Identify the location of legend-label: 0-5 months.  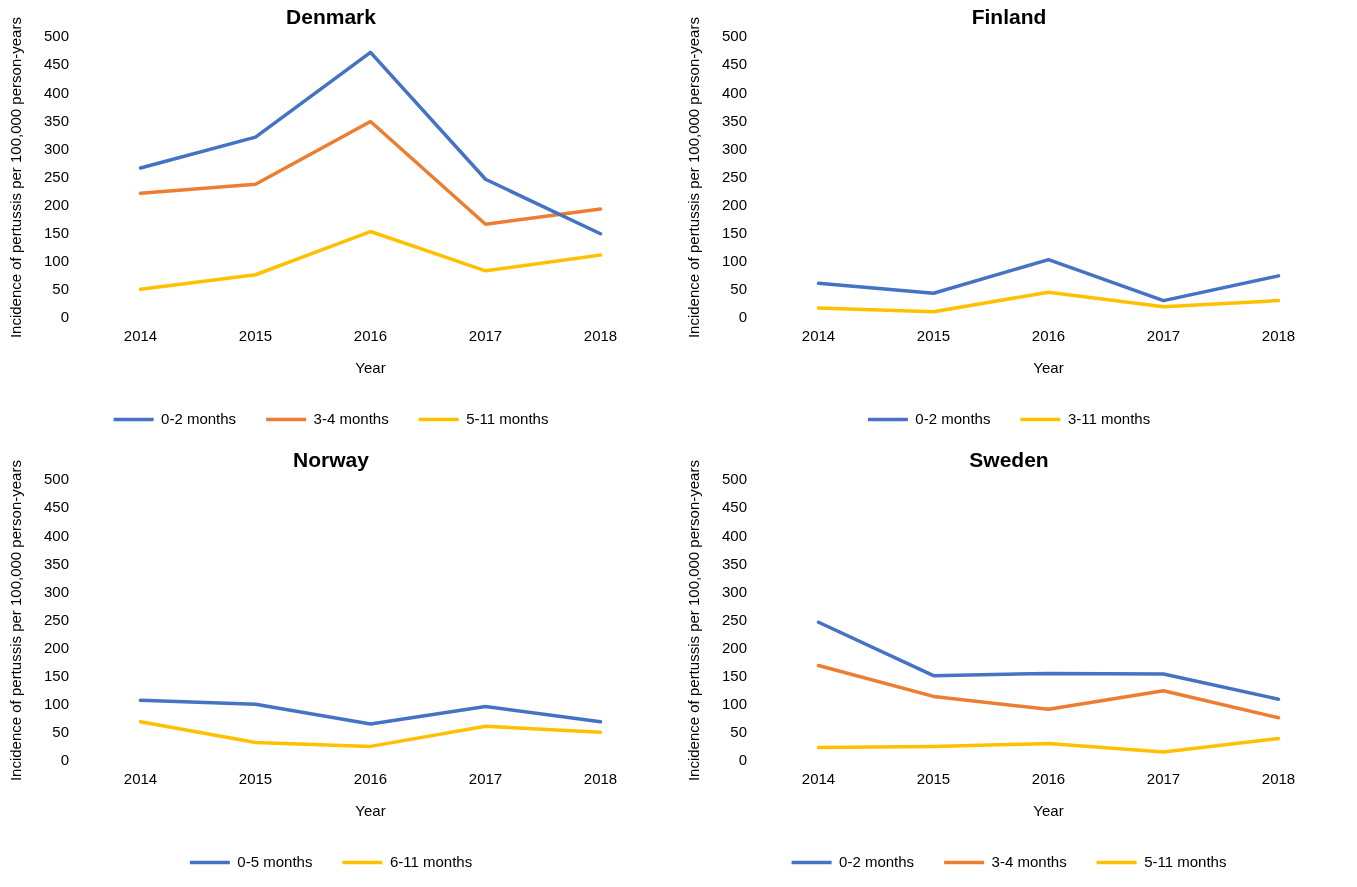
(275, 861).